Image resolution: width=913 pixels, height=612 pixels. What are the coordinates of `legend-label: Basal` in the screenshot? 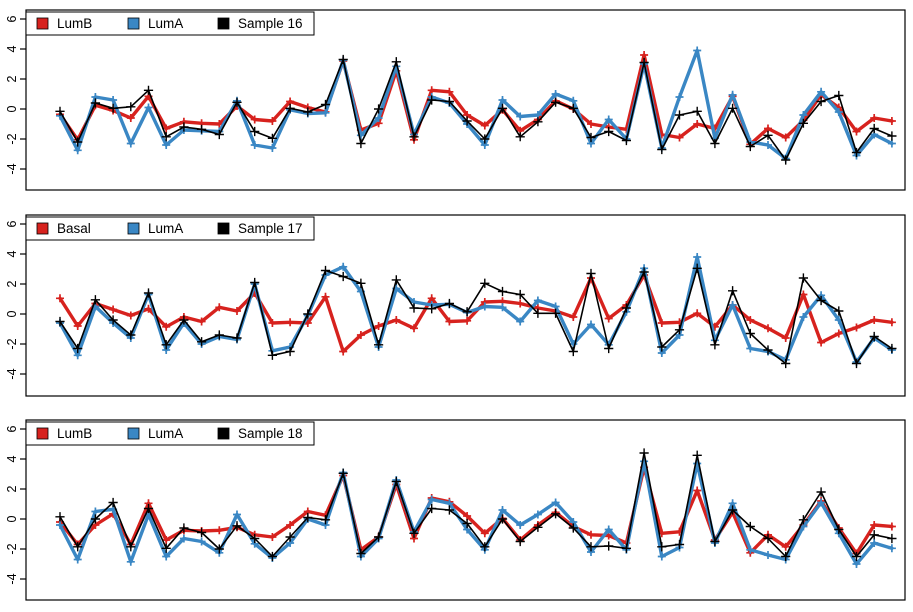 It's located at (74, 228).